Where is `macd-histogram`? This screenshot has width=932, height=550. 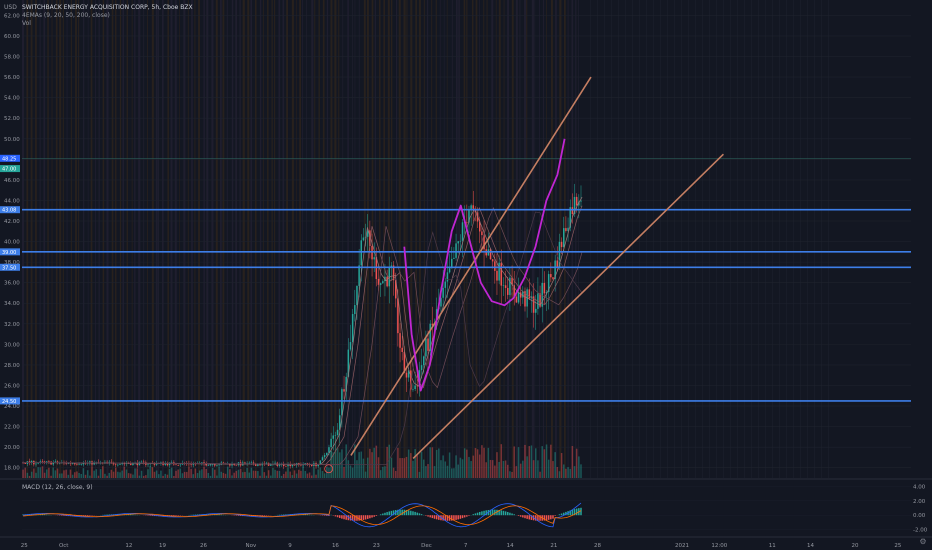
macd-histogram is located at coordinates (302, 514).